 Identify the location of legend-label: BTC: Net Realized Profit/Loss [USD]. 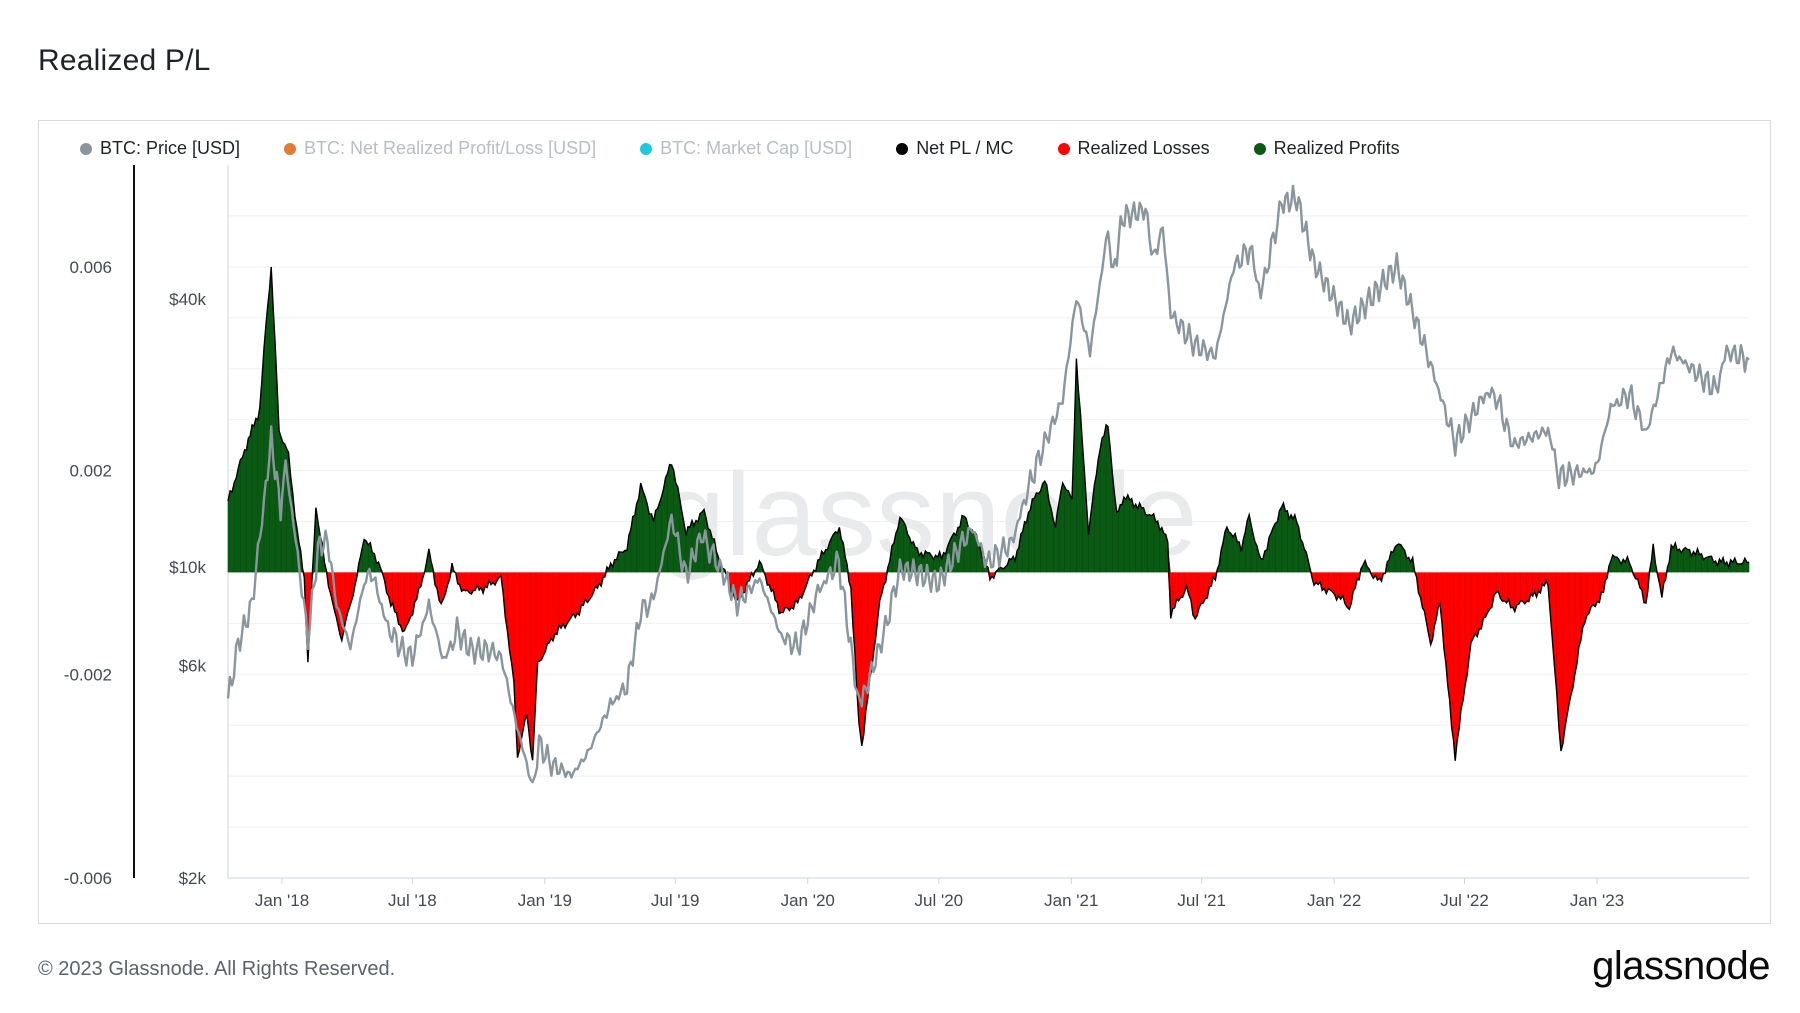
(450, 148).